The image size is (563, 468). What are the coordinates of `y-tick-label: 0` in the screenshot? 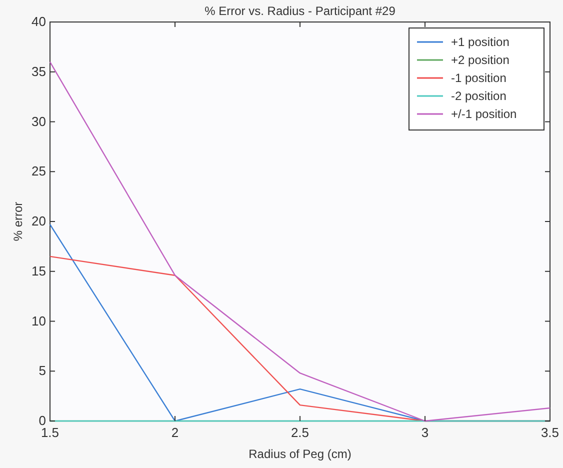 It's located at (42, 420).